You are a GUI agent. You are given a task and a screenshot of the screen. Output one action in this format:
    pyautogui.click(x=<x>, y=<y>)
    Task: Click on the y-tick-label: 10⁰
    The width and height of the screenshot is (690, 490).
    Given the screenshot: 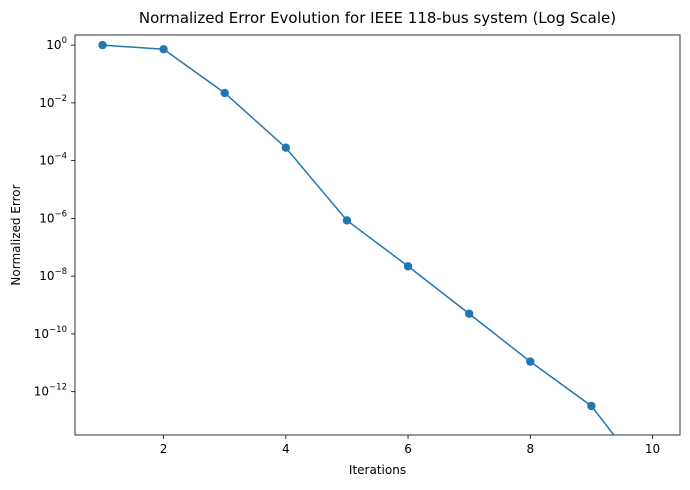 What is the action you would take?
    pyautogui.click(x=56, y=44)
    